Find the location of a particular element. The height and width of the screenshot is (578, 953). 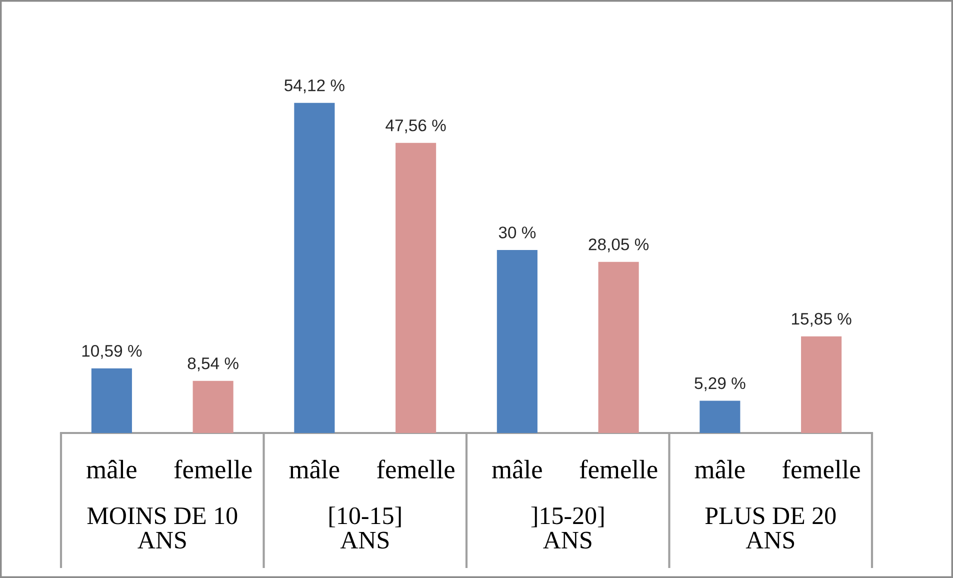

data-label: 30 % is located at coordinates (517, 232).